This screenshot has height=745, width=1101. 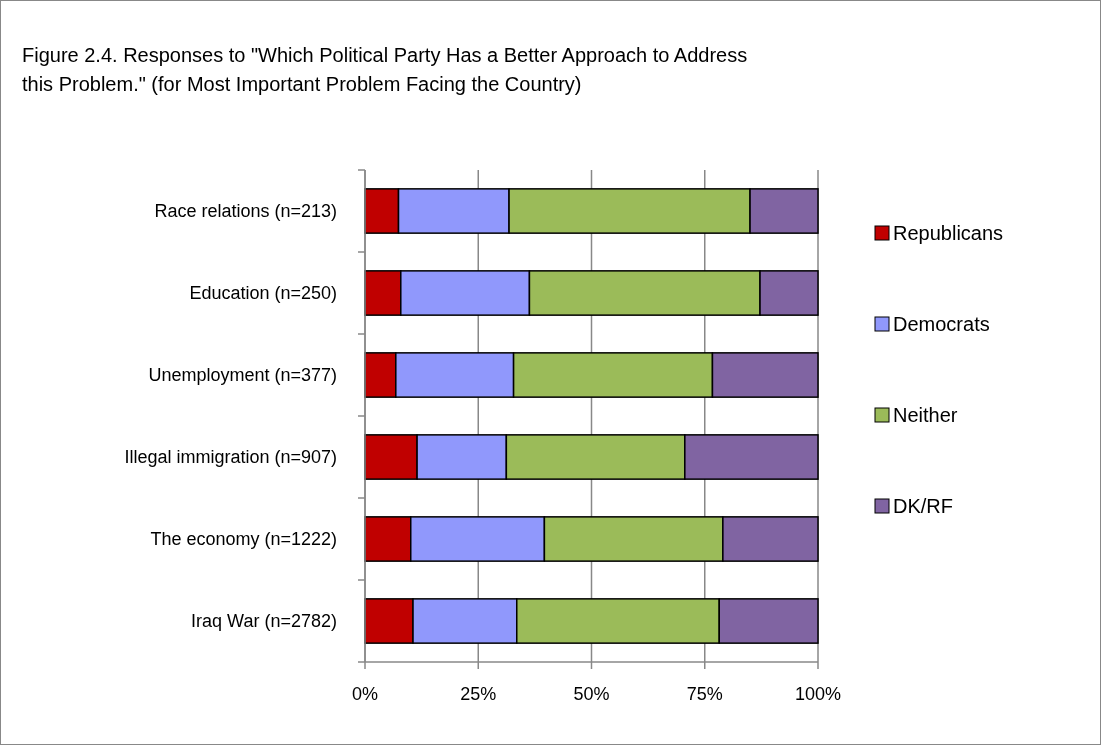 What do you see at coordinates (923, 506) in the screenshot?
I see `legend-label: DK/RF` at bounding box center [923, 506].